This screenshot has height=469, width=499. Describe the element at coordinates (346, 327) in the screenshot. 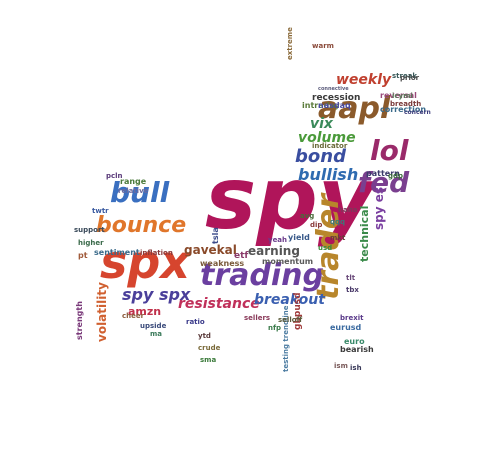

I see `word-eurusd: eurusd` at that location.